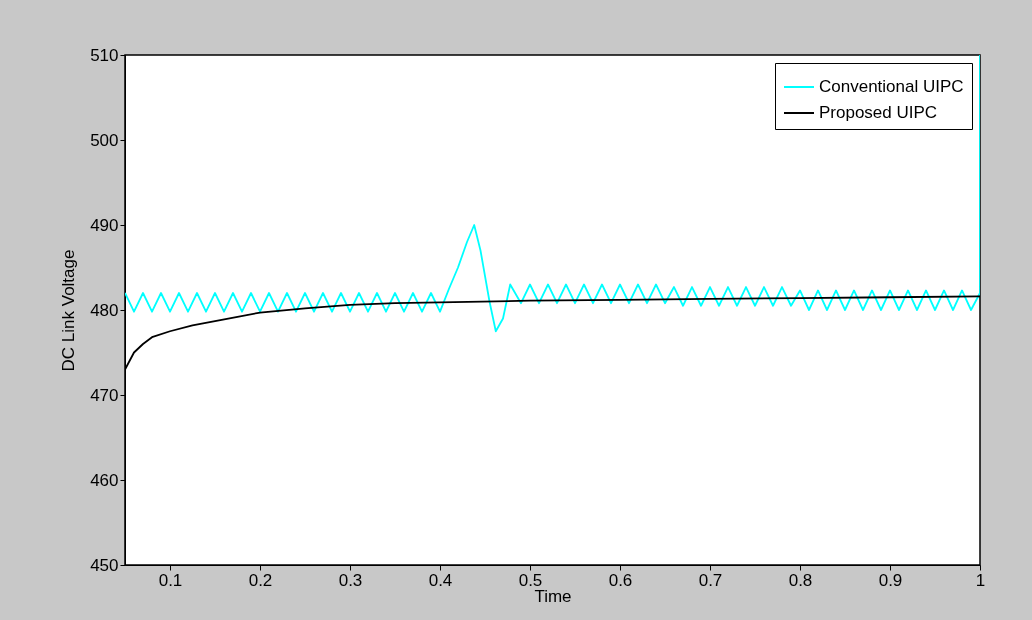  What do you see at coordinates (104, 395) in the screenshot?
I see `y-tick-label: 470` at bounding box center [104, 395].